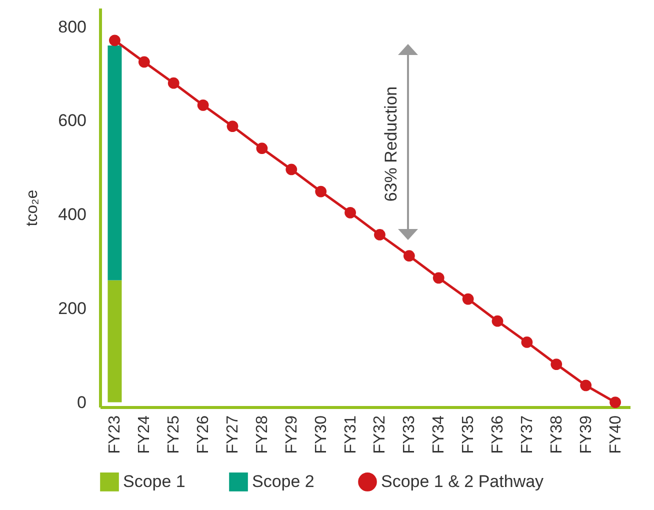  Describe the element at coordinates (72, 26) in the screenshot. I see `y-tick-label: 800` at that location.